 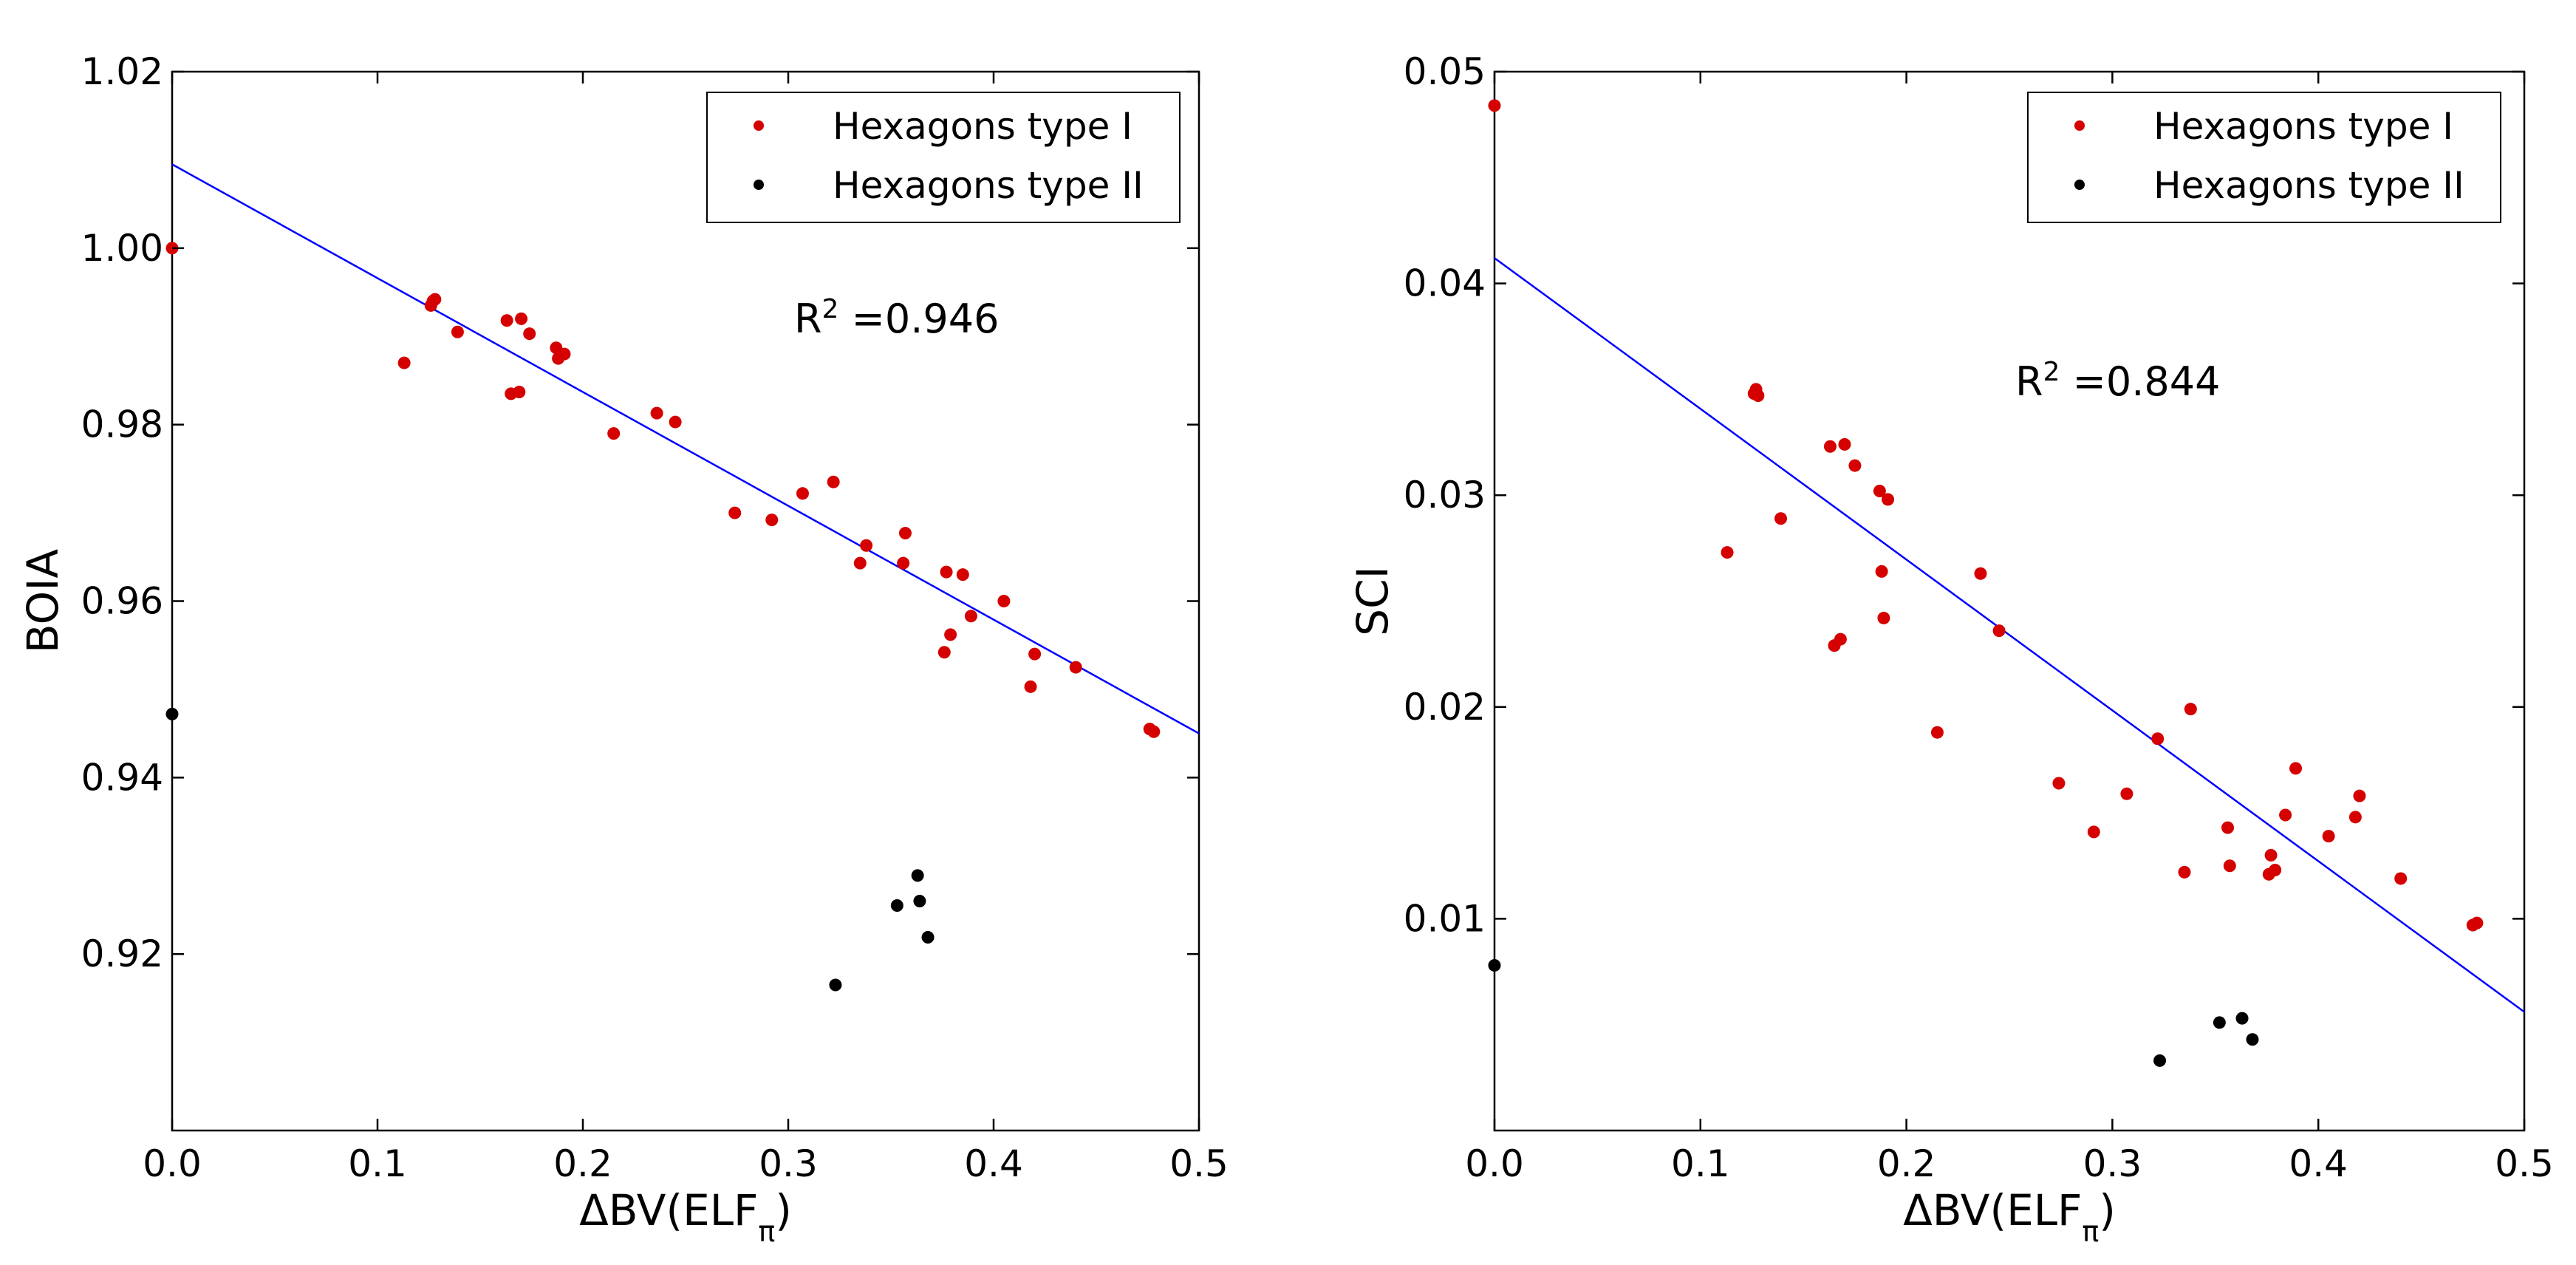 What do you see at coordinates (788, 1163) in the screenshot?
I see `x-tick-label: 0.3` at bounding box center [788, 1163].